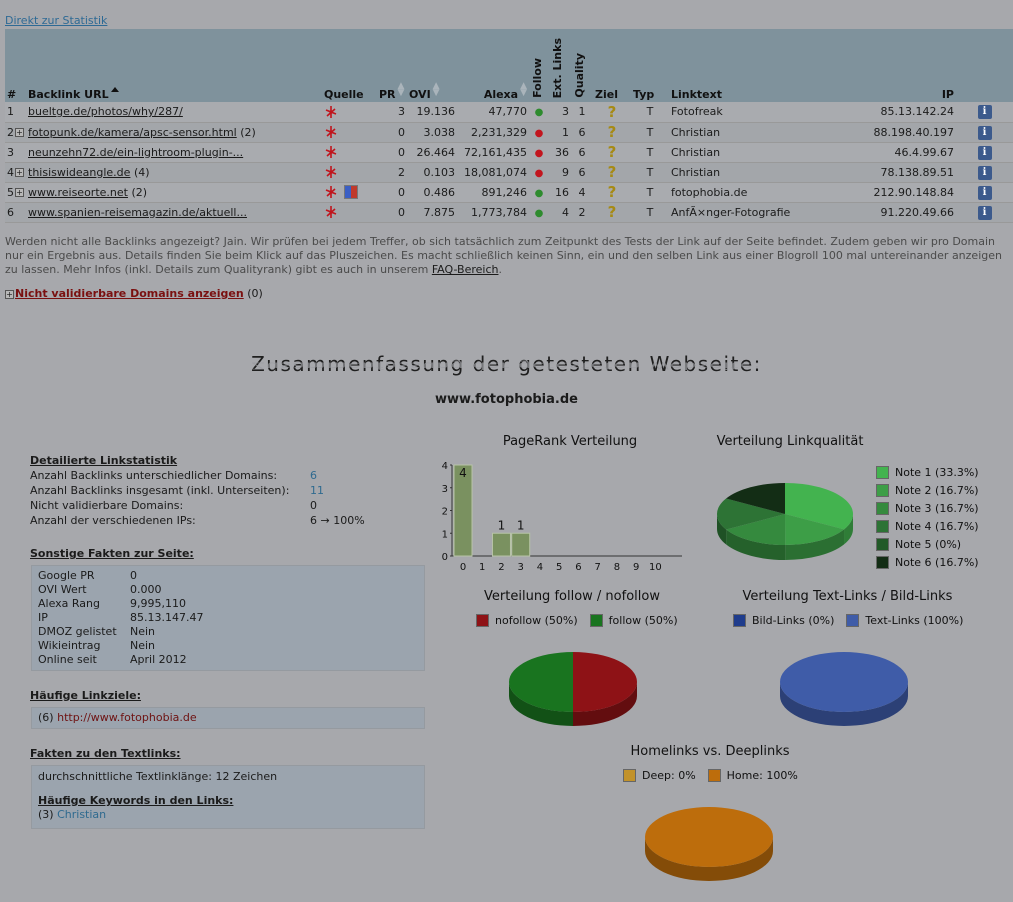 The height and width of the screenshot is (902, 1013). Describe the element at coordinates (731, 112) in the screenshot. I see `row-linktext: Fotofreak` at that location.